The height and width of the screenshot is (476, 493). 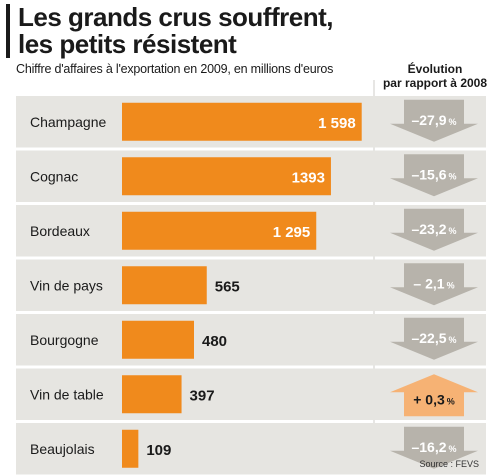 I want to click on source-note: Source : FEVS, so click(x=449, y=464).